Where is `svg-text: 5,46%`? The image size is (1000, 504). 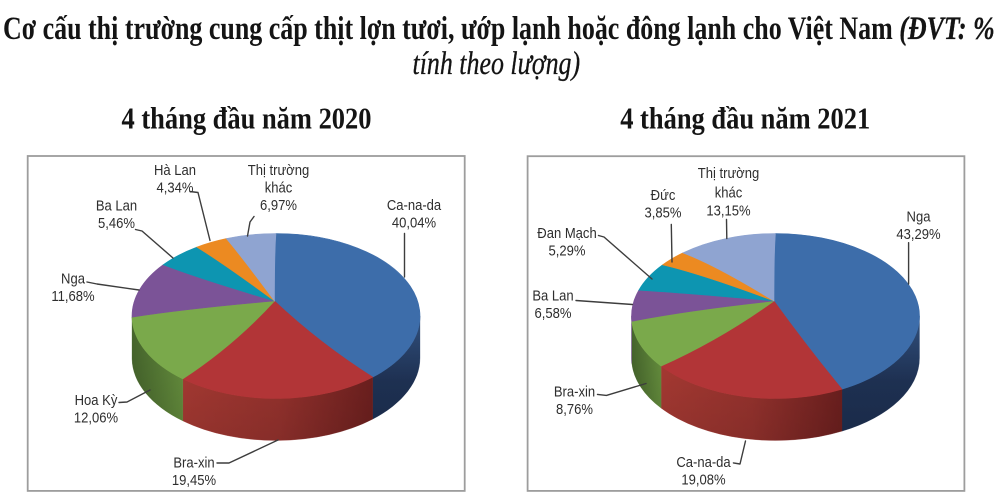
svg-text: 5,46% is located at coordinates (116, 222).